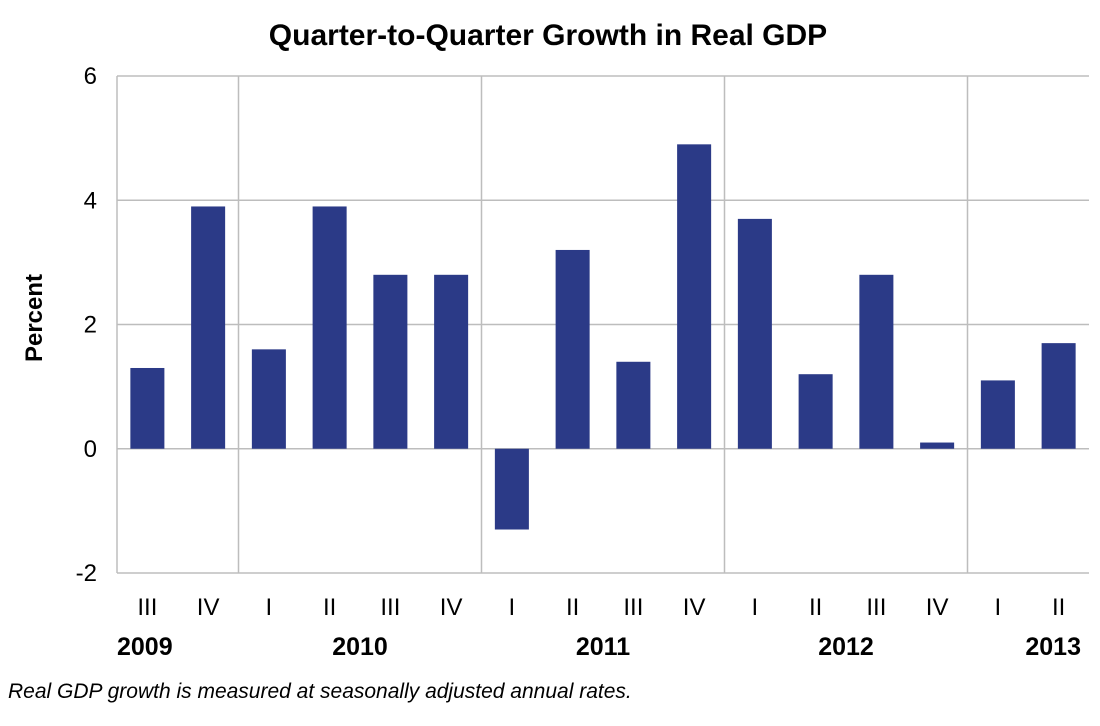 The image size is (1100, 726). What do you see at coordinates (603, 647) in the screenshot?
I see `year-label: 2011` at bounding box center [603, 647].